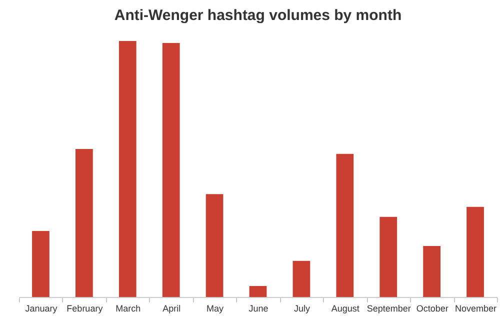 The width and height of the screenshot is (500, 330). I want to click on x-tick-label: March, so click(128, 309).